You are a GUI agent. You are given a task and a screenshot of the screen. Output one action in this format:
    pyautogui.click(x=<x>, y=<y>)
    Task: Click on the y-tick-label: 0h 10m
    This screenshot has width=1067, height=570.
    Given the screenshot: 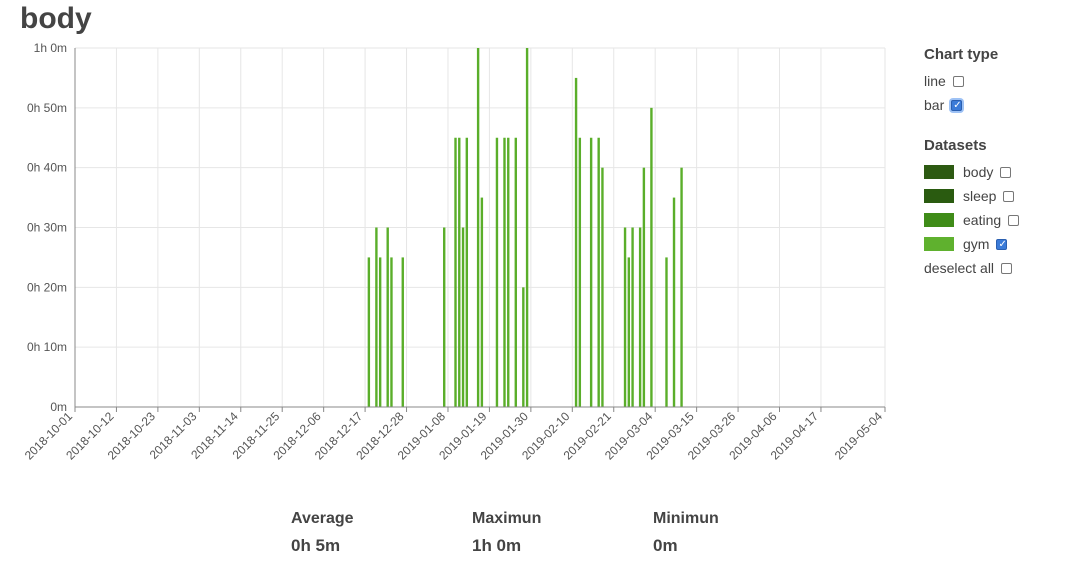 What is the action you would take?
    pyautogui.click(x=47, y=347)
    